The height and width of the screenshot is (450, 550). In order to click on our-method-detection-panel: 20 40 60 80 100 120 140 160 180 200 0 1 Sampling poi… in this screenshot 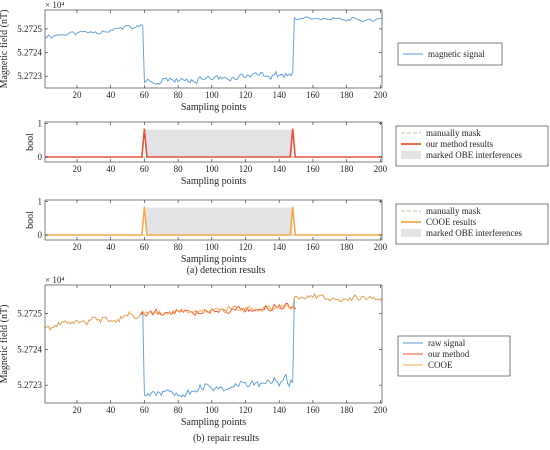, I will do `click(287, 153)`.